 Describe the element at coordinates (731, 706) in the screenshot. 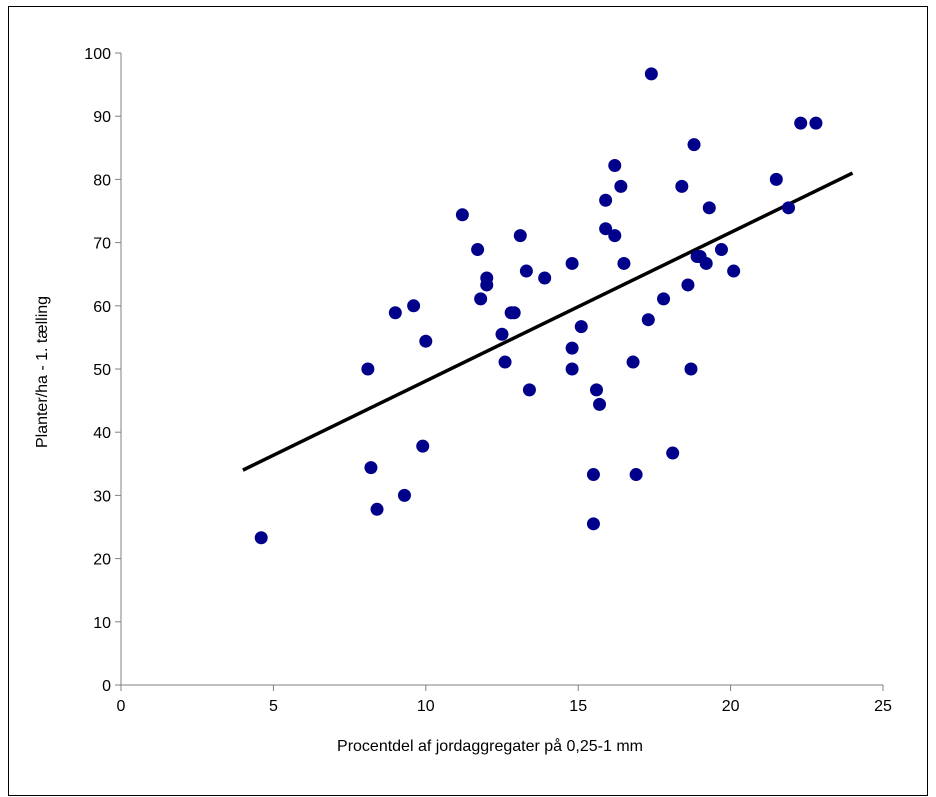

I see `x-tick-label: 20` at that location.